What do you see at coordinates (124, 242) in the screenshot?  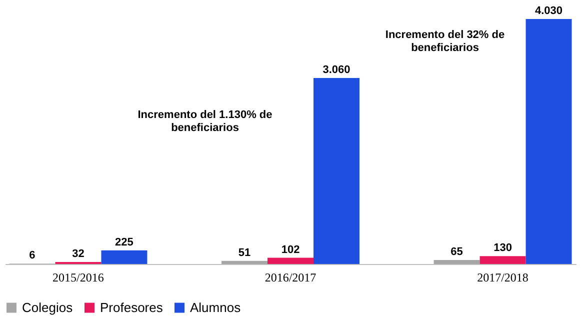 I see `data-label: 225` at bounding box center [124, 242].